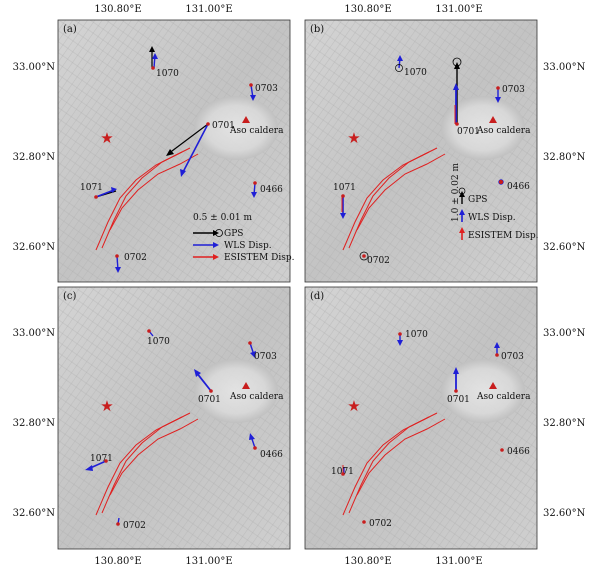 Image resolution: width=591 pixels, height=570 pixels. What do you see at coordinates (288, 561) in the screenshot?
I see `bottom-axis-labels: 130.80°E 131.00°E 130.80°E 131.00°E` at bounding box center [288, 561].